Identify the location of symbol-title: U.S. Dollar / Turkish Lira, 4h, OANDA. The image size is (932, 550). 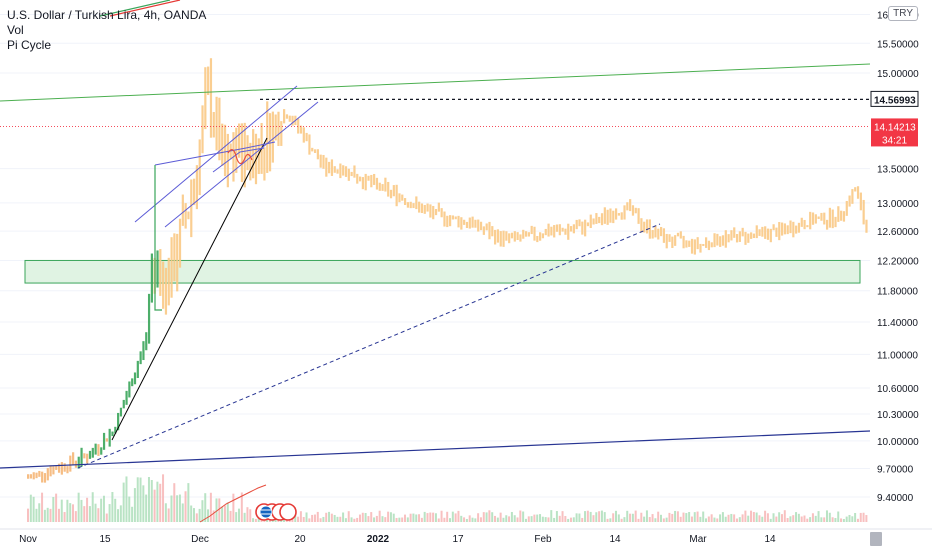
(107, 15).